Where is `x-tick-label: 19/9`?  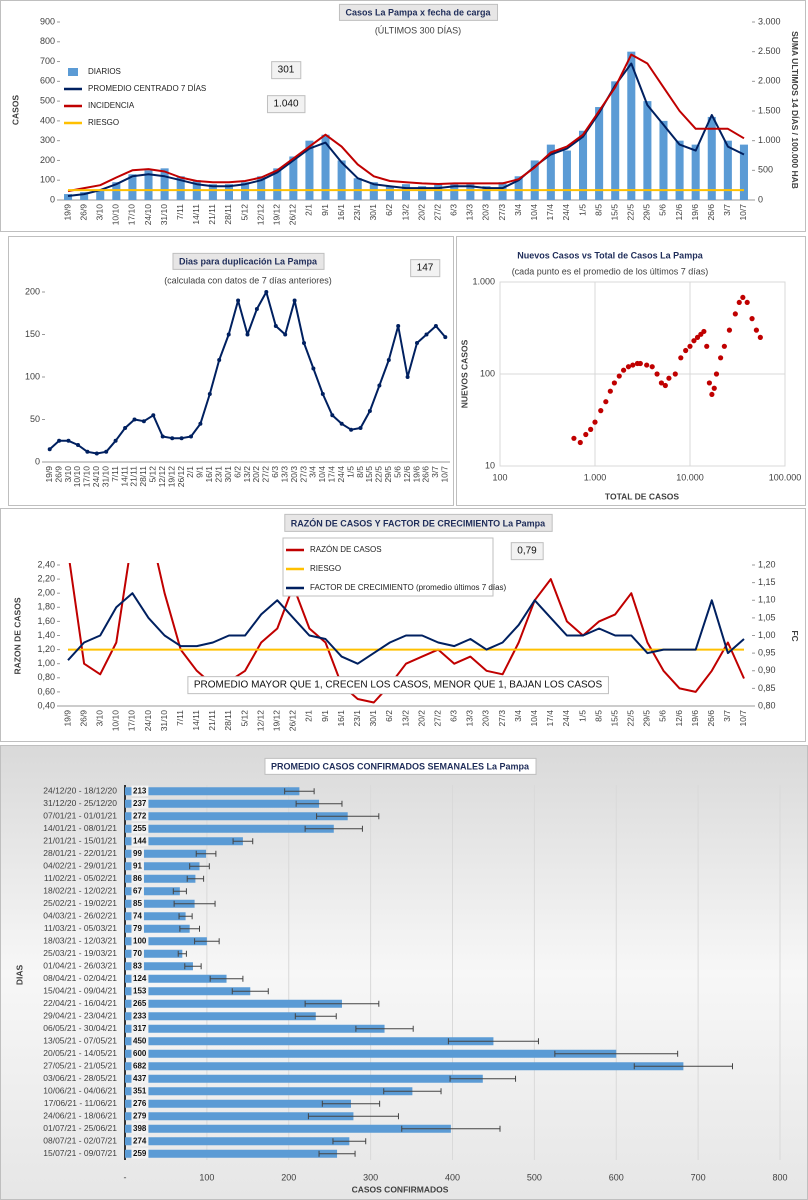
x-tick-label: 19/9 is located at coordinates (67, 718).